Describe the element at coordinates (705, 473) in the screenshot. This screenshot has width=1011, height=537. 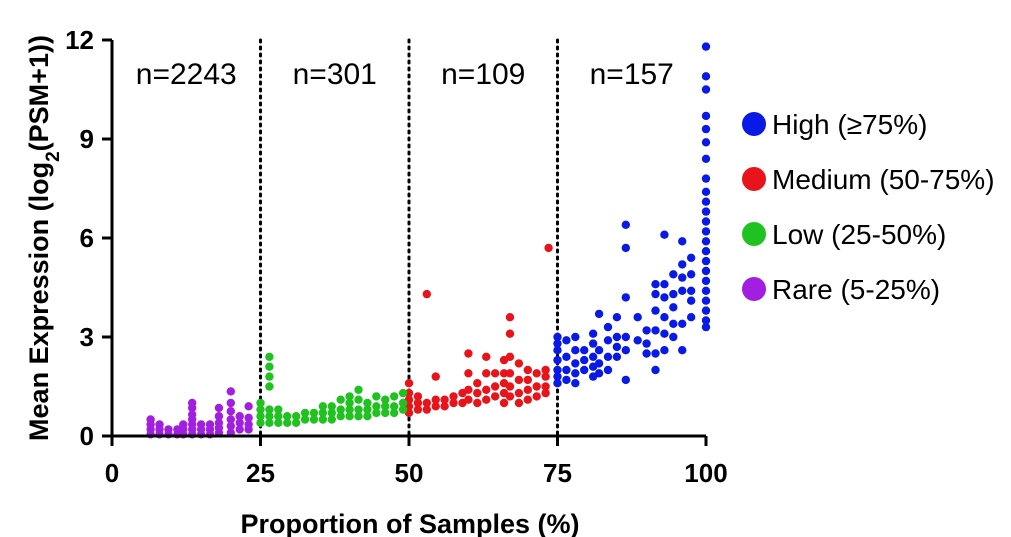
I see `x-tick-label: 100` at that location.